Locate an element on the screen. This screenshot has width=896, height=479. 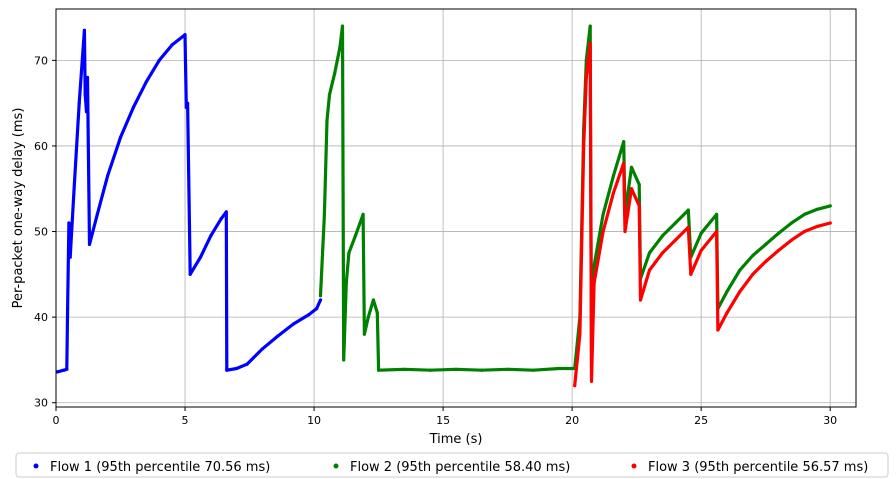
y-tick-label: 60 is located at coordinates (41, 146).